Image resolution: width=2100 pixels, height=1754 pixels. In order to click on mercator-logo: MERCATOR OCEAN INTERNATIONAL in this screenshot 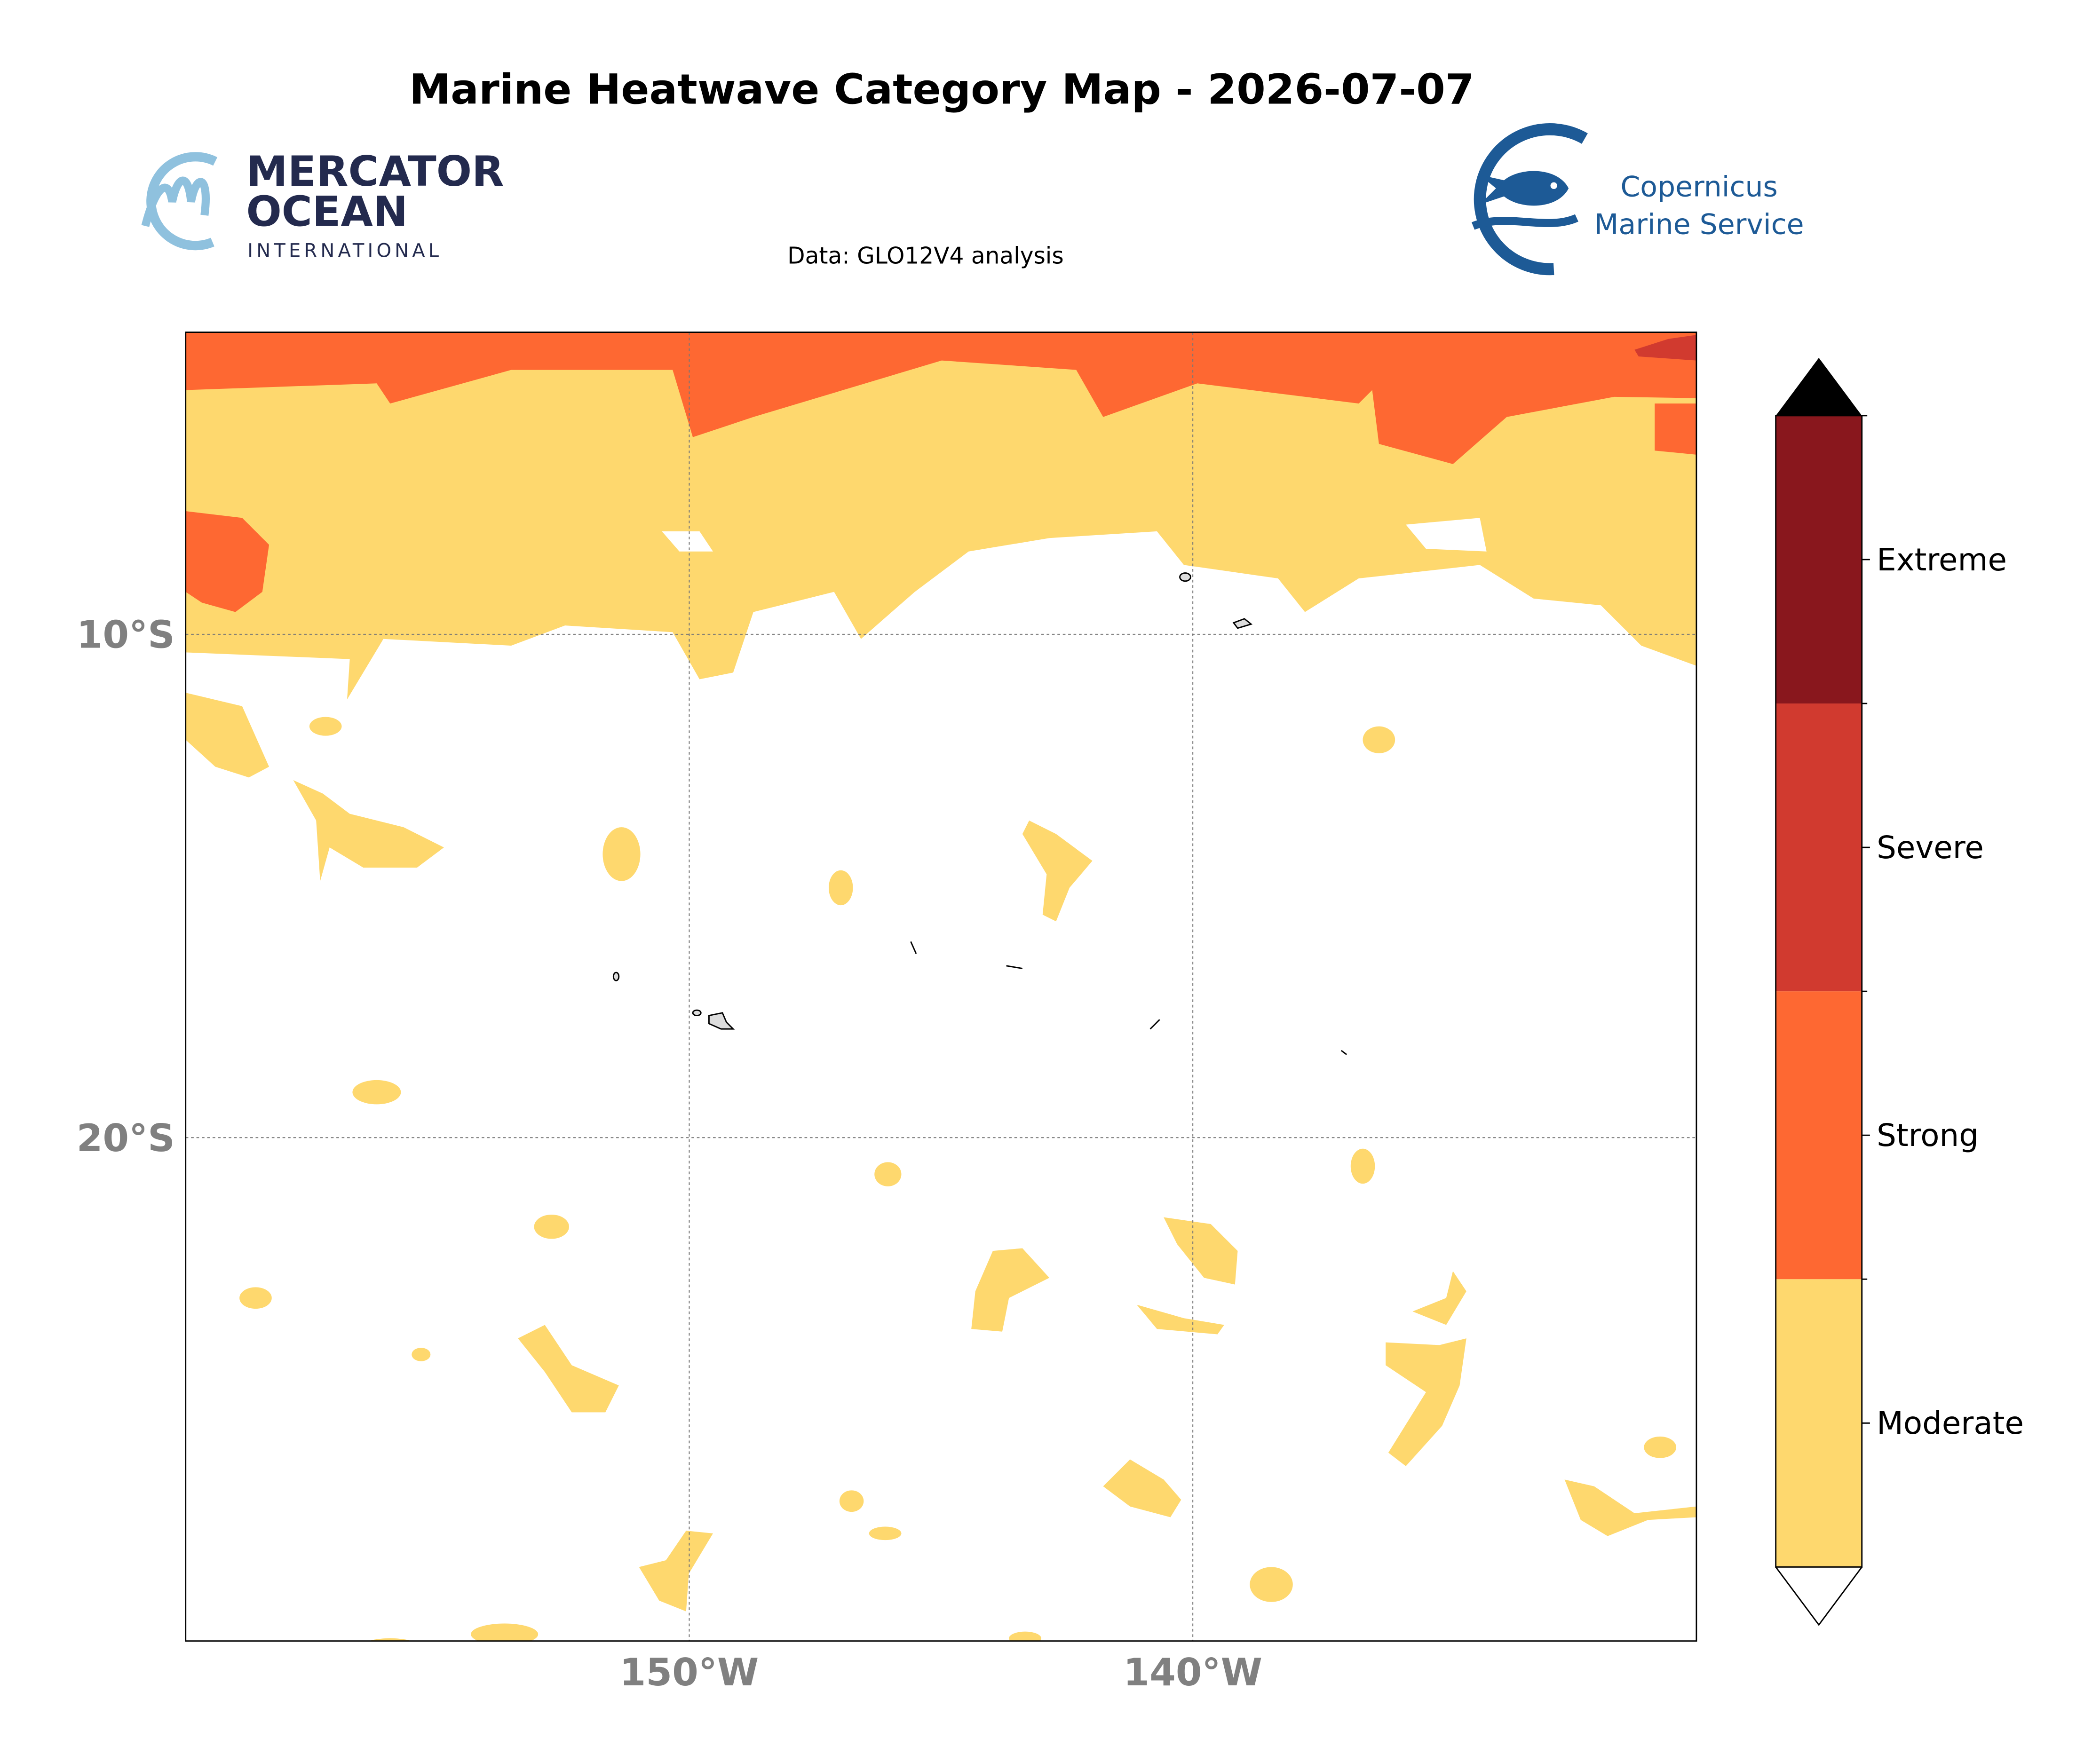, I will do `click(322, 204)`.